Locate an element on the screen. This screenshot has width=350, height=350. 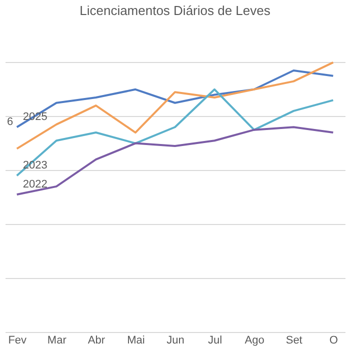
x-tick-label: Mai is located at coordinates (136, 340).